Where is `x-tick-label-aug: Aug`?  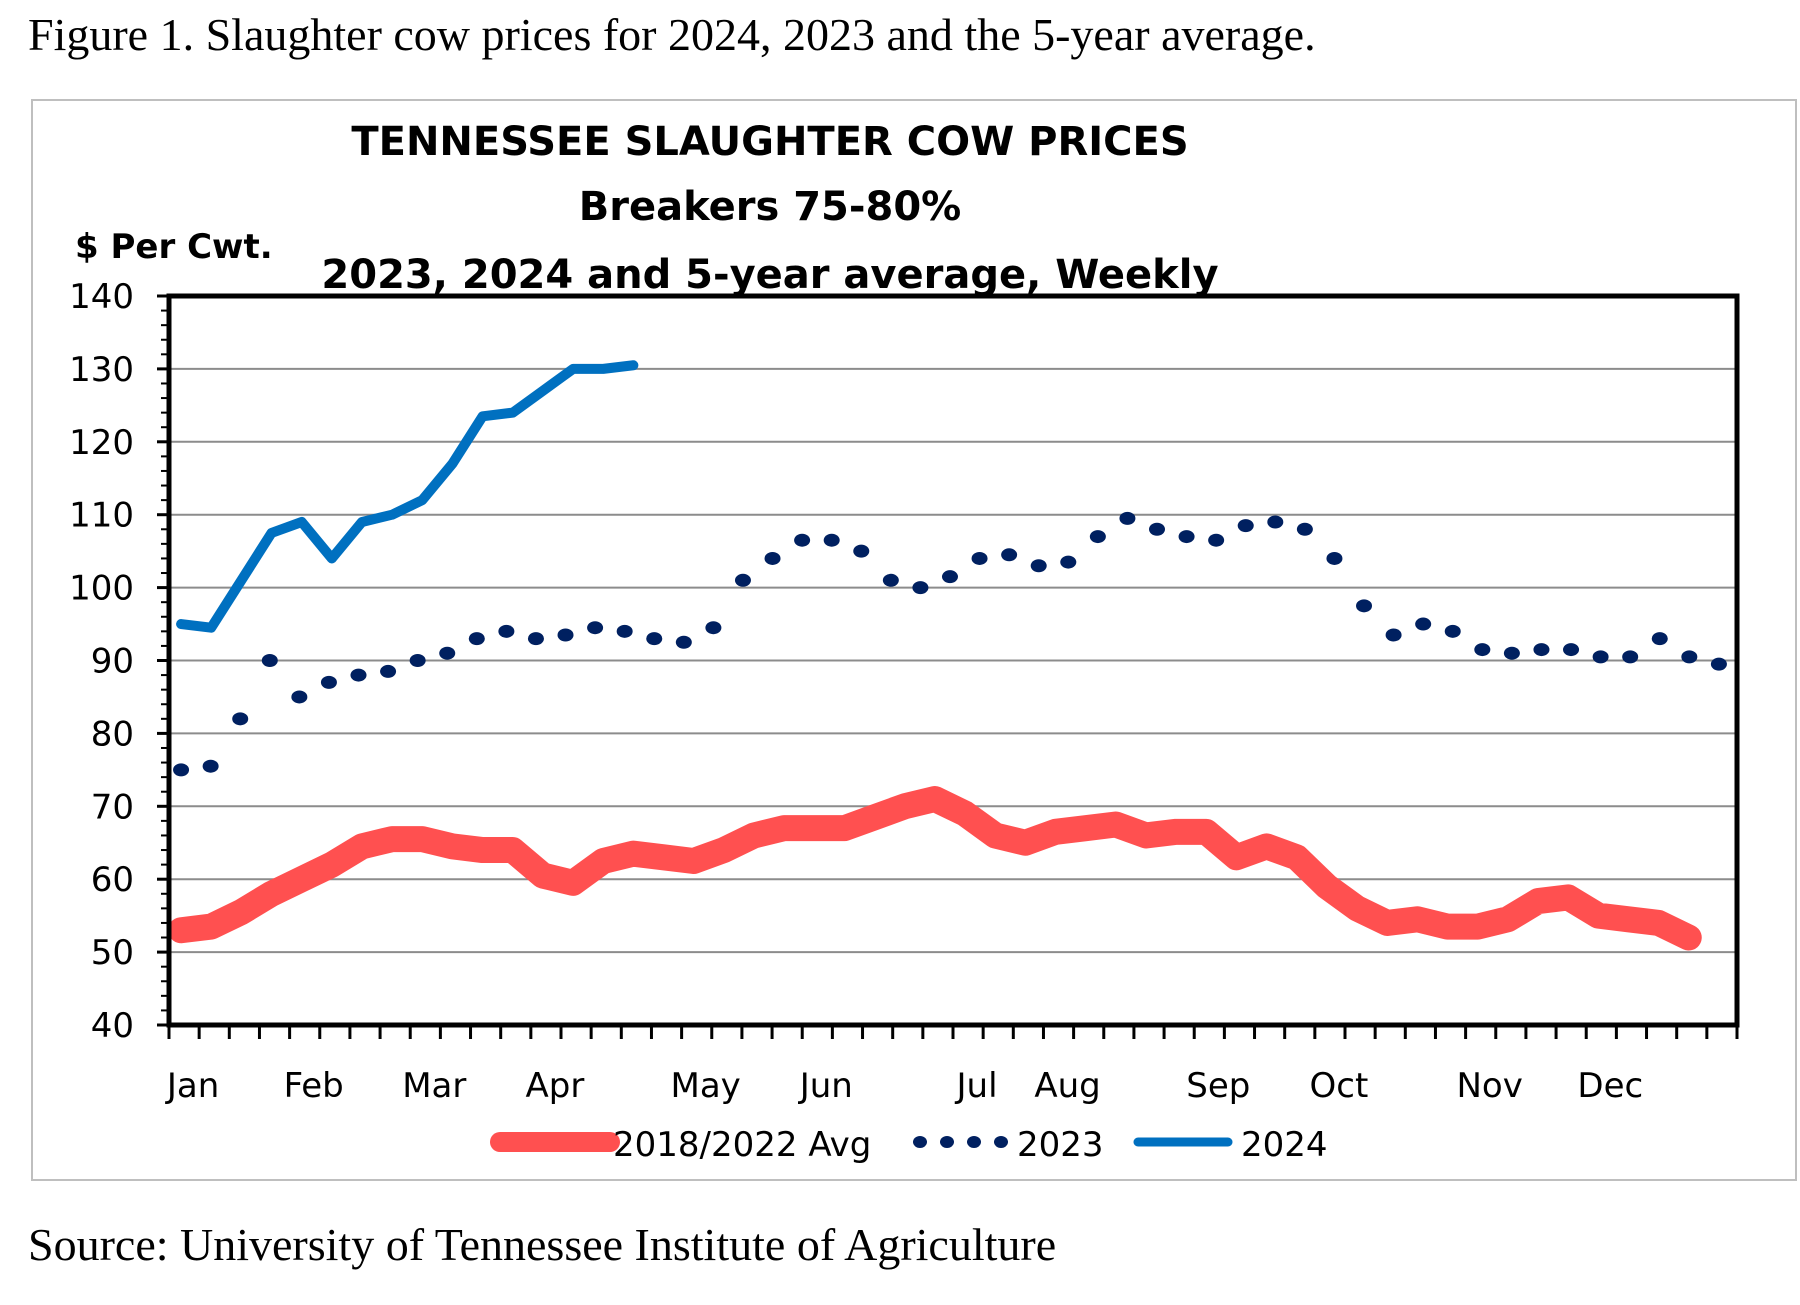 x-tick-label-aug: Aug is located at coordinates (1067, 1086).